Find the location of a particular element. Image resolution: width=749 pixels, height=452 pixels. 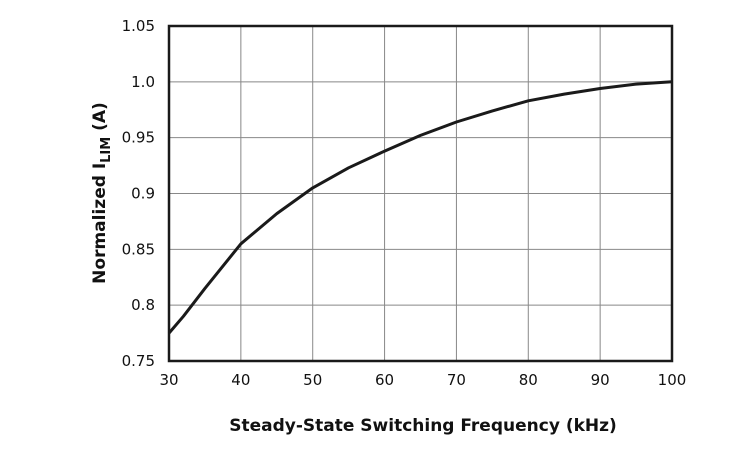

y-tick-label: 0.85 is located at coordinates (138, 249).